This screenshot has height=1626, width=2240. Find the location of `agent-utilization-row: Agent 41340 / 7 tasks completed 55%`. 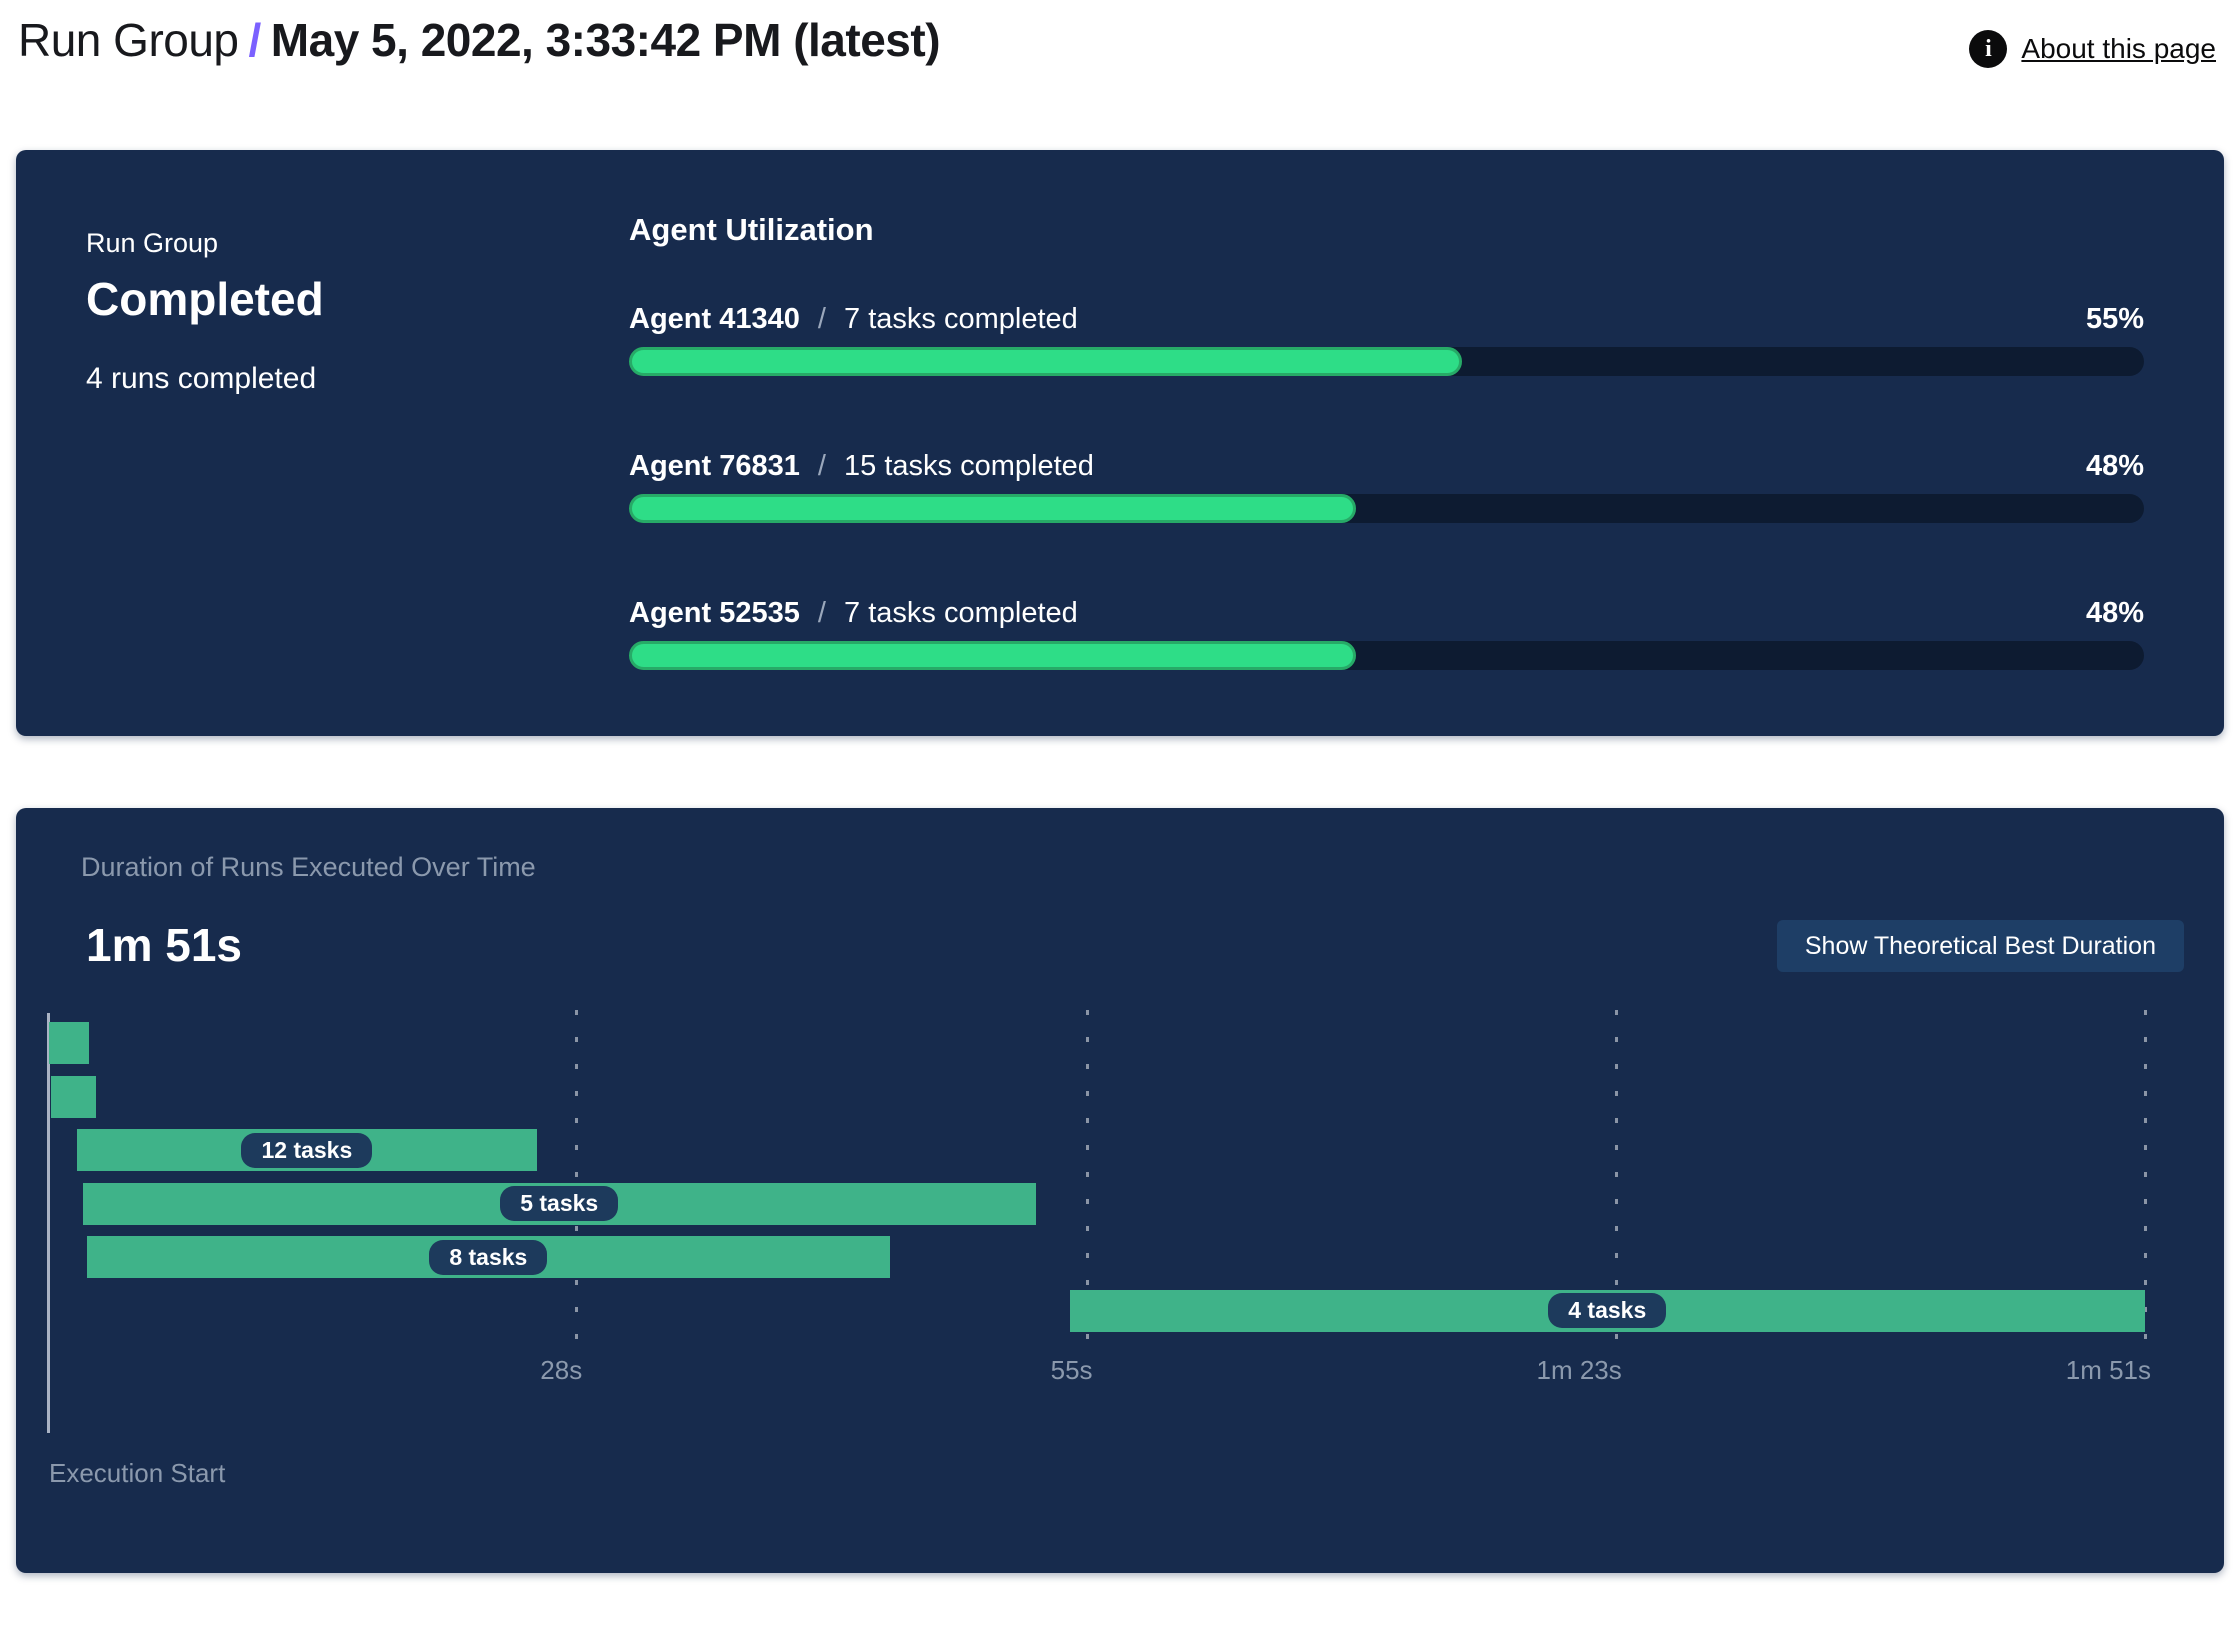

agent-utilization-row: Agent 41340 / 7 tasks completed 55% is located at coordinates (1386, 363).